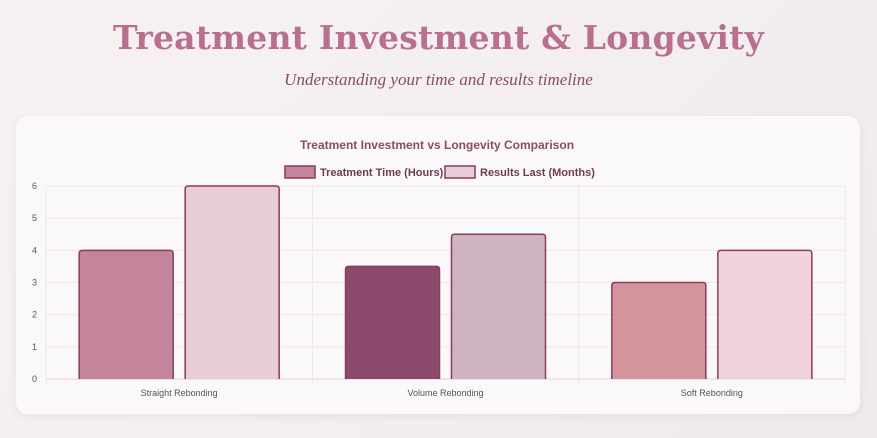 The width and height of the screenshot is (877, 438). Describe the element at coordinates (445, 393) in the screenshot. I see `x-tick-label: Volume Rebonding` at that location.